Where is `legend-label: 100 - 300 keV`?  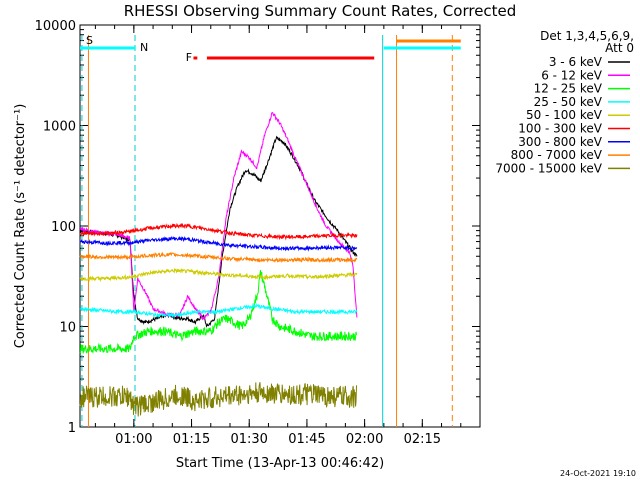
legend-label: 100 - 300 keV is located at coordinates (560, 129).